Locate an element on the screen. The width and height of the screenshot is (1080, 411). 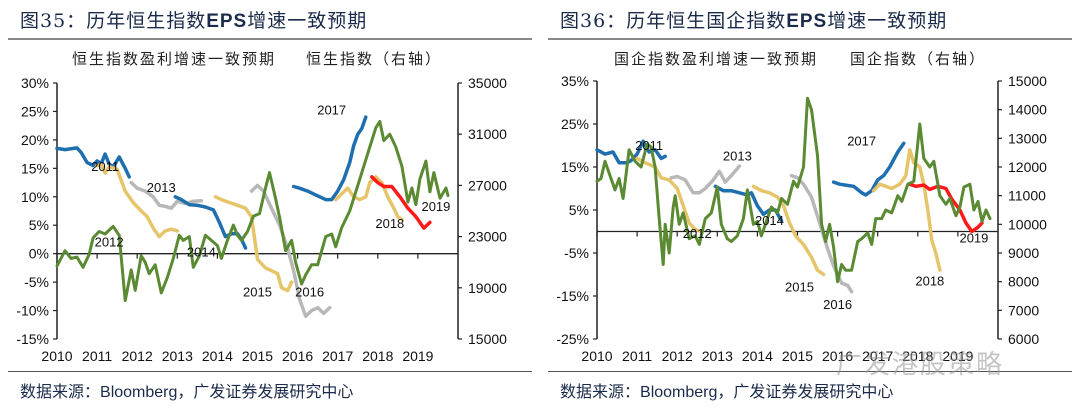
left-y-tick-label: 0% is located at coordinates (39, 254).